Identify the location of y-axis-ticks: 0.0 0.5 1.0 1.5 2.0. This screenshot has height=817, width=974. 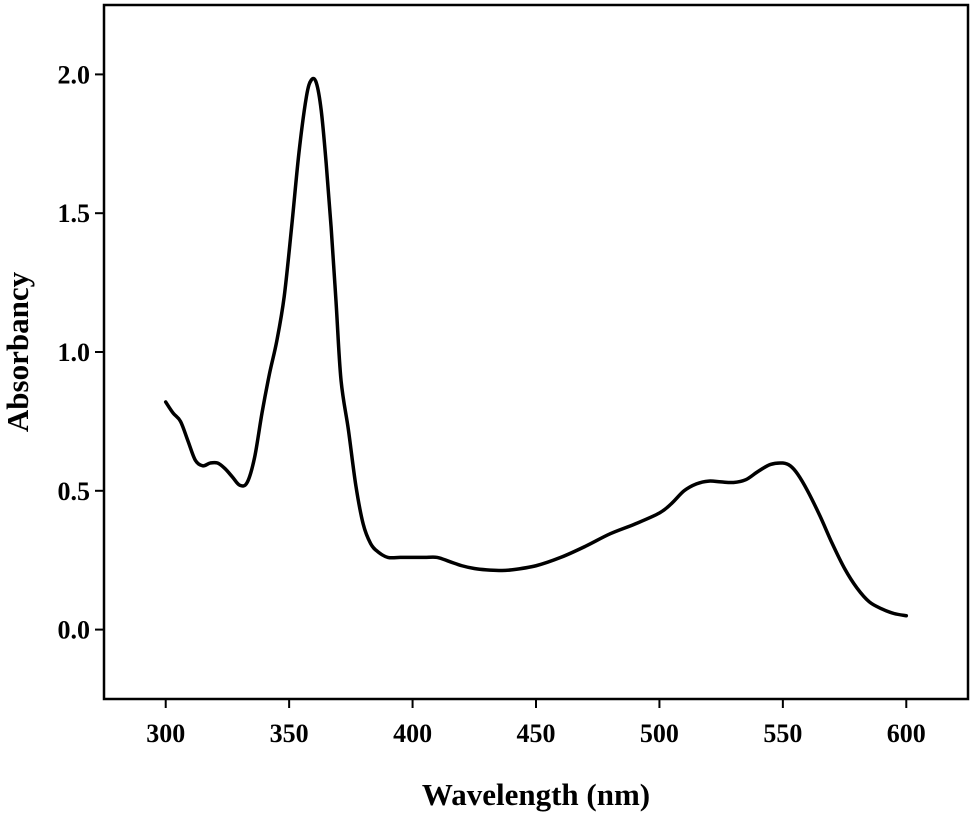
(81, 352).